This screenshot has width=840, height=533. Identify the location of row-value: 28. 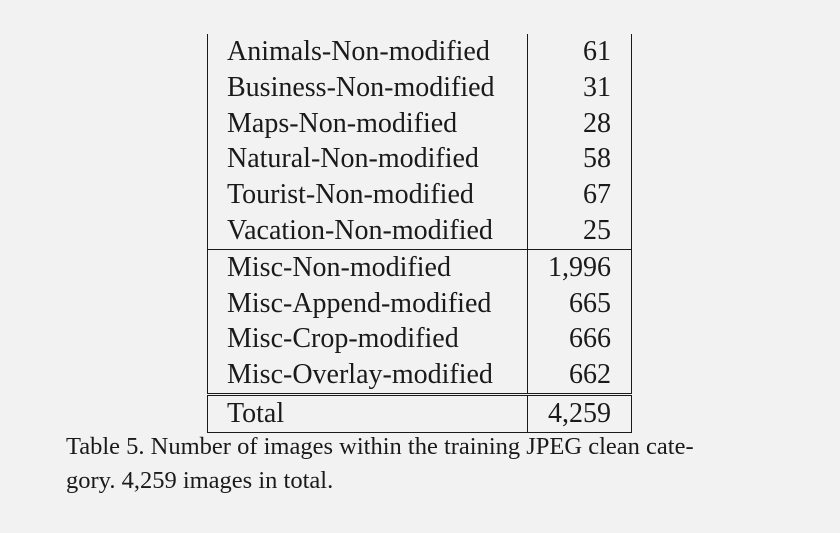
(579, 123).